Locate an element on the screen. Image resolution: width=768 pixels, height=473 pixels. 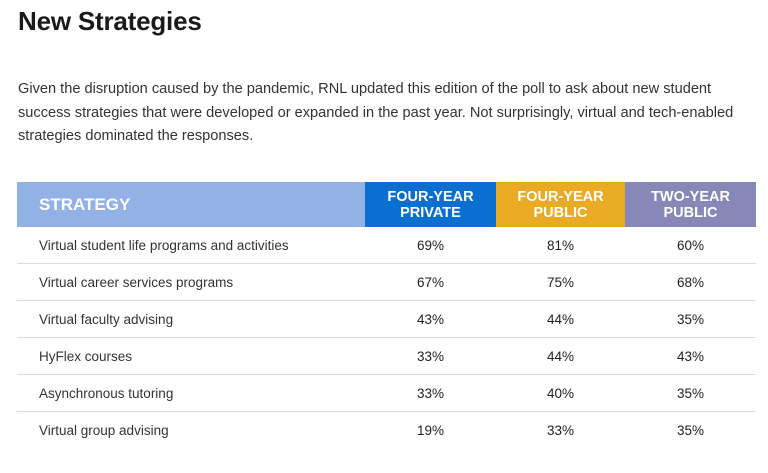
table-row: HyFlex courses 33% 44% 43% is located at coordinates (386, 356).